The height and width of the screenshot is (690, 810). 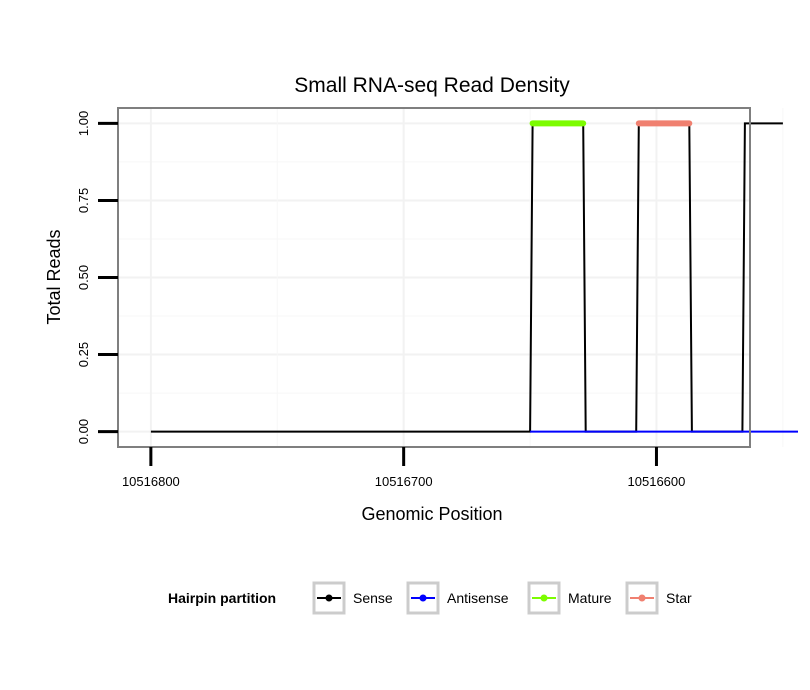 I want to click on y-tick-label: 0.50, so click(x=83, y=277).